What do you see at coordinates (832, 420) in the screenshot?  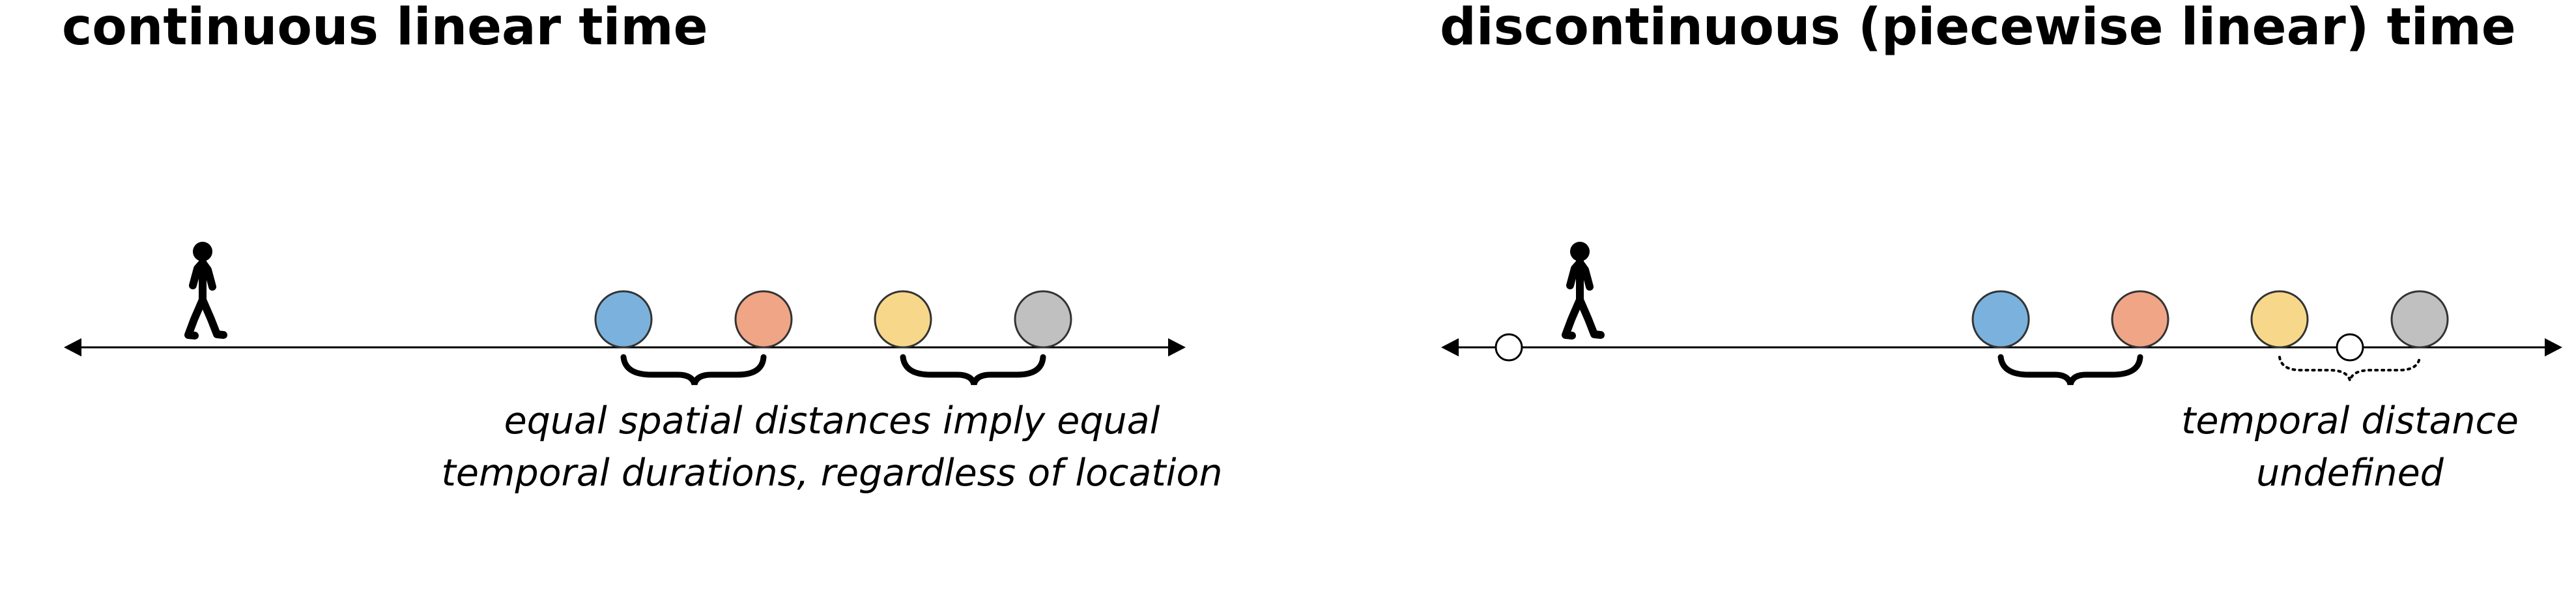 I see `caption-line-1: equal spatial distances imply equal` at bounding box center [832, 420].